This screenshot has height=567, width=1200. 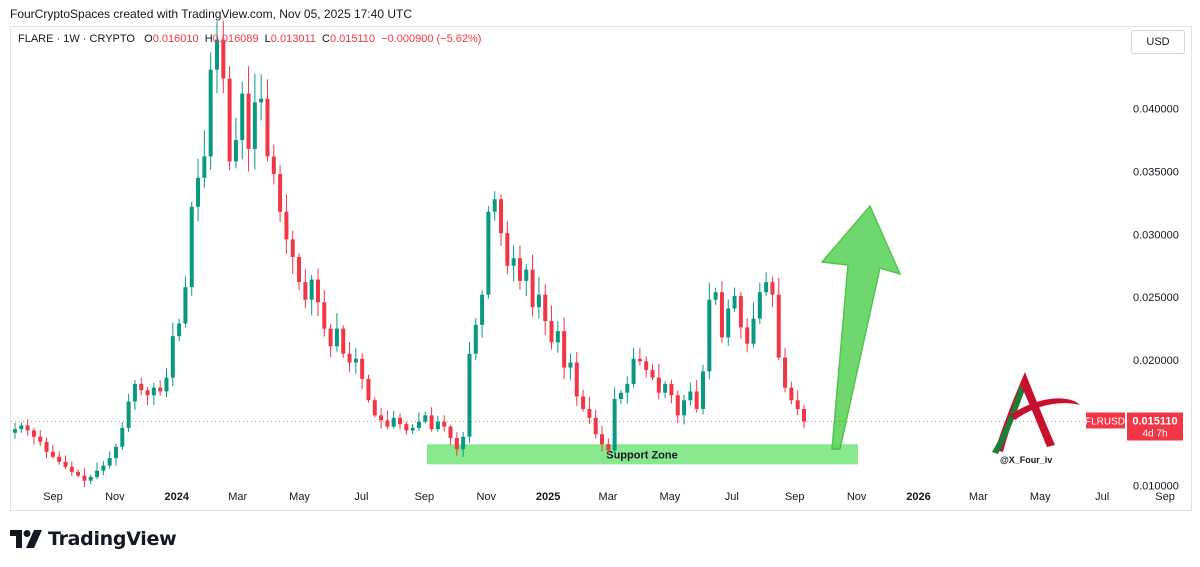 I want to click on legend-low: 0.013011, so click(x=293, y=39).